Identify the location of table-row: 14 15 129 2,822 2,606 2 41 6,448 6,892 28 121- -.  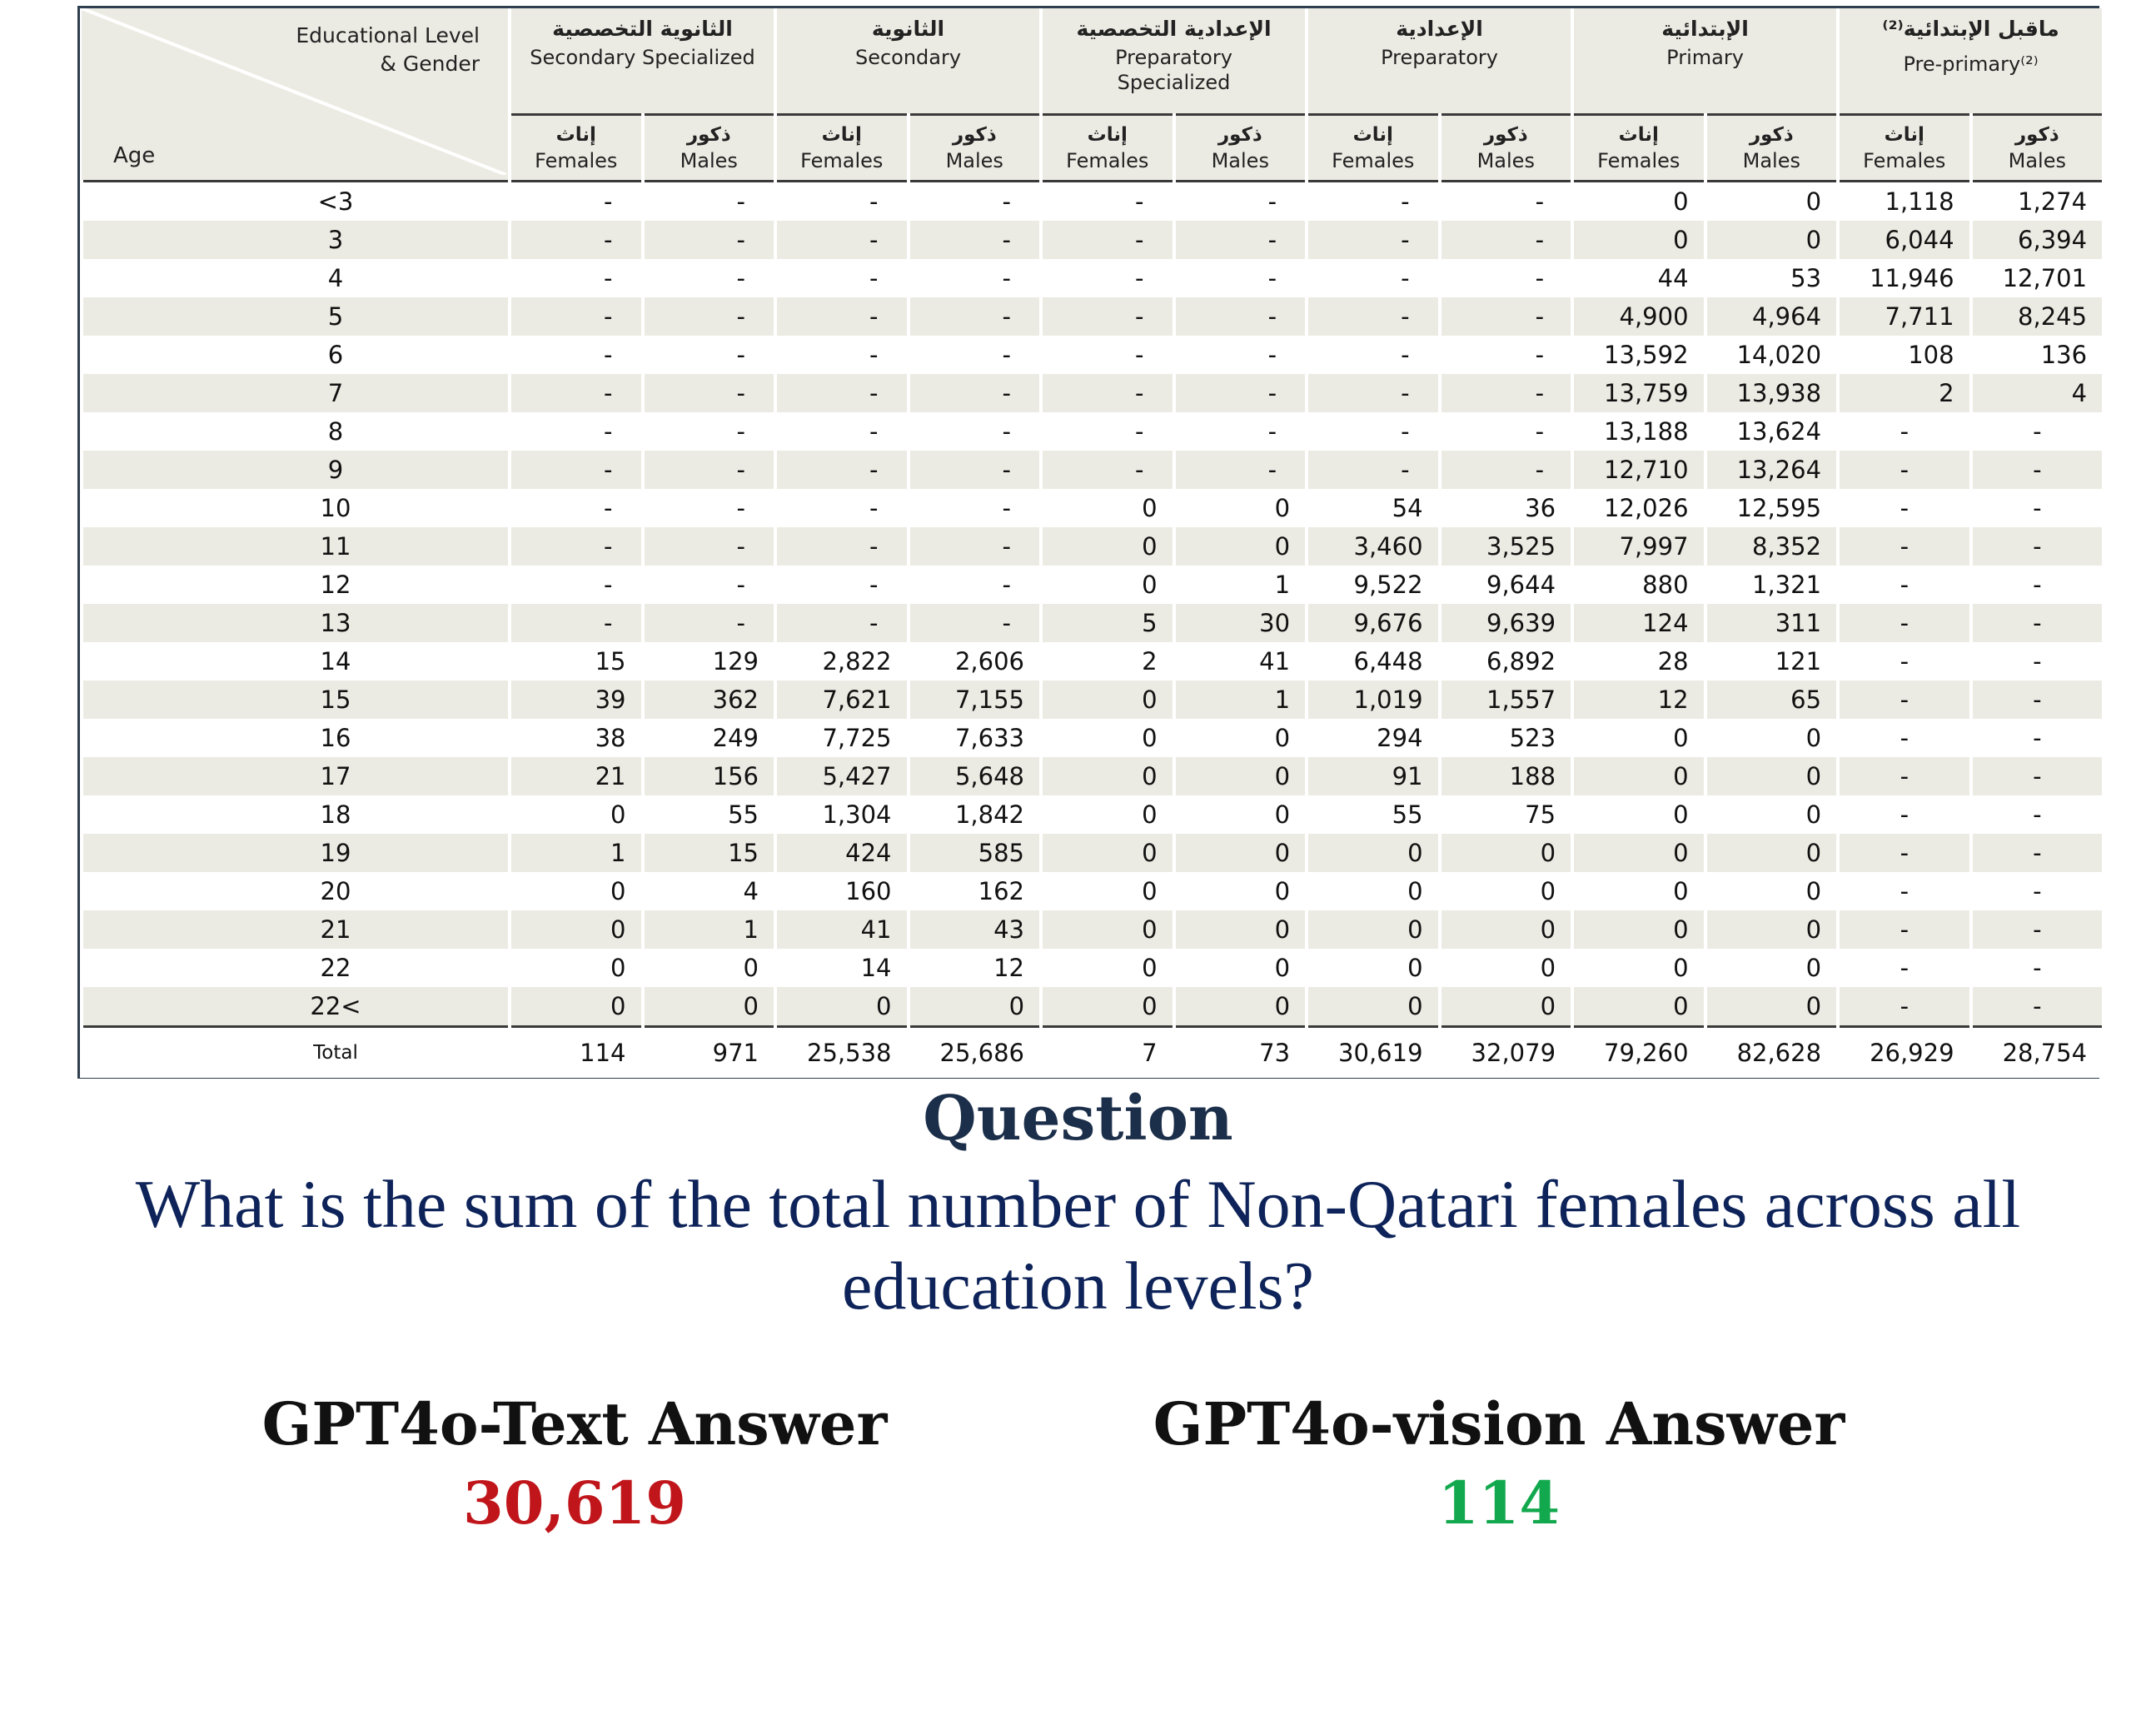
(1093, 661).